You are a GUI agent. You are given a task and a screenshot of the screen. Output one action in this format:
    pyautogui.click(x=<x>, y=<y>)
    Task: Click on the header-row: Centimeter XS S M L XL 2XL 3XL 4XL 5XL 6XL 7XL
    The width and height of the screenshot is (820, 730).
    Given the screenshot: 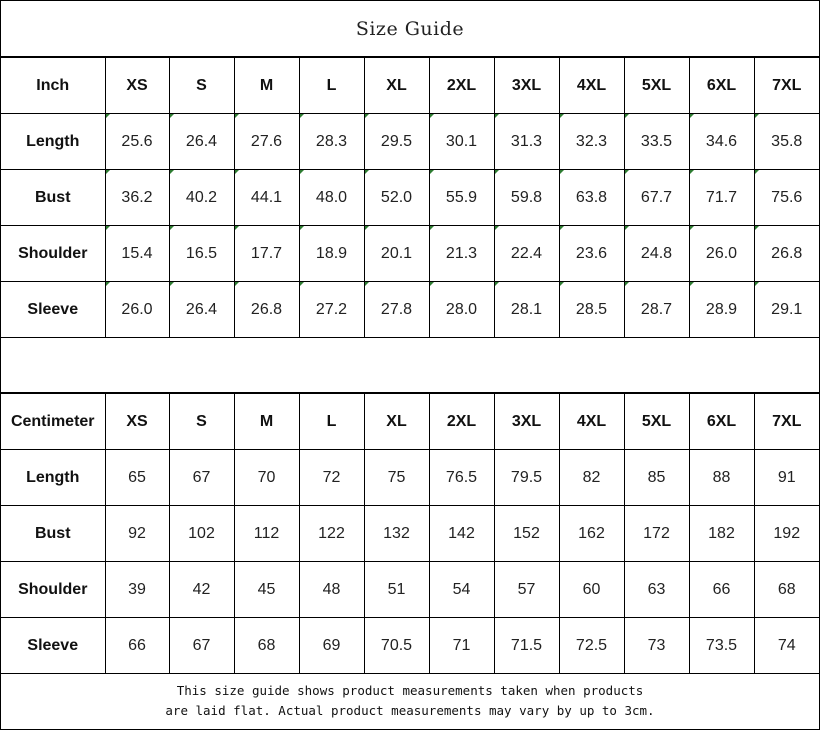 What is the action you would take?
    pyautogui.click(x=410, y=421)
    